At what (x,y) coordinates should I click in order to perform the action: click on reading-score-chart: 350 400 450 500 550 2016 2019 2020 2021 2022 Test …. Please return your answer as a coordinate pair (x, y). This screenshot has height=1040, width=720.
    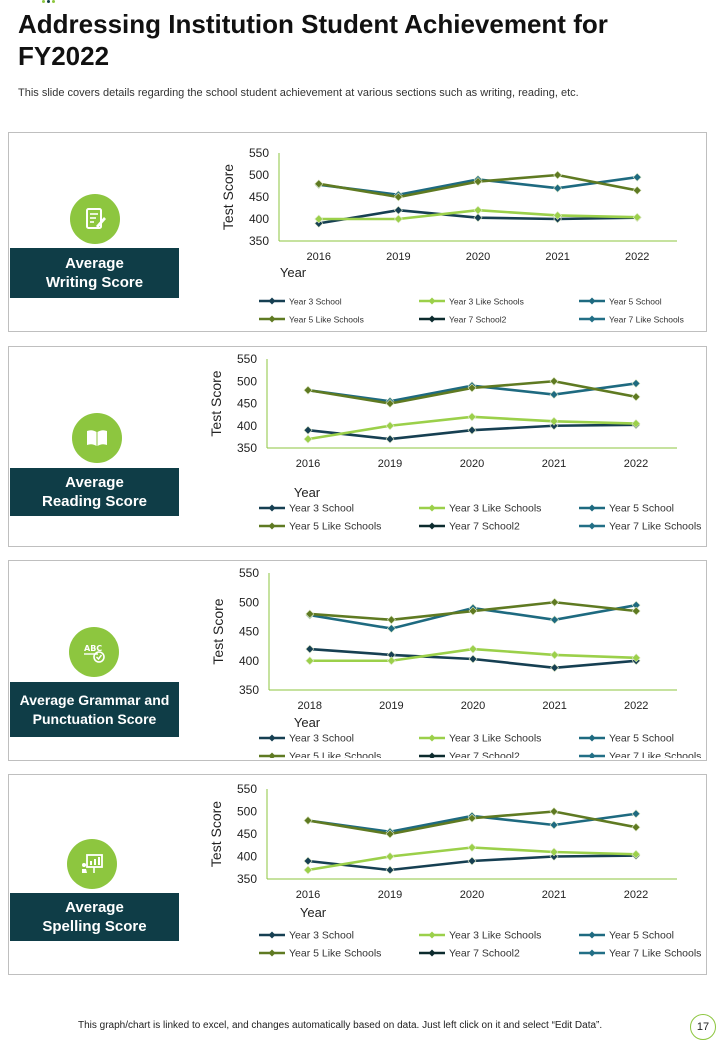
    Looking at the image, I should click on (454, 442).